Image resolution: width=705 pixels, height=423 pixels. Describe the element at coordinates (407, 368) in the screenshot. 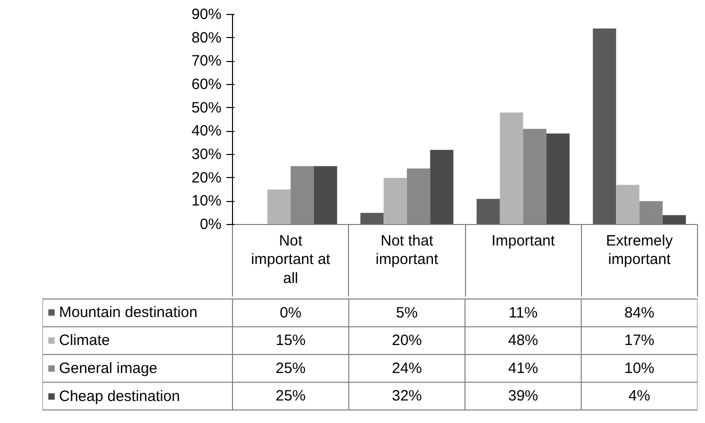

I see `data-label: 24%` at that location.